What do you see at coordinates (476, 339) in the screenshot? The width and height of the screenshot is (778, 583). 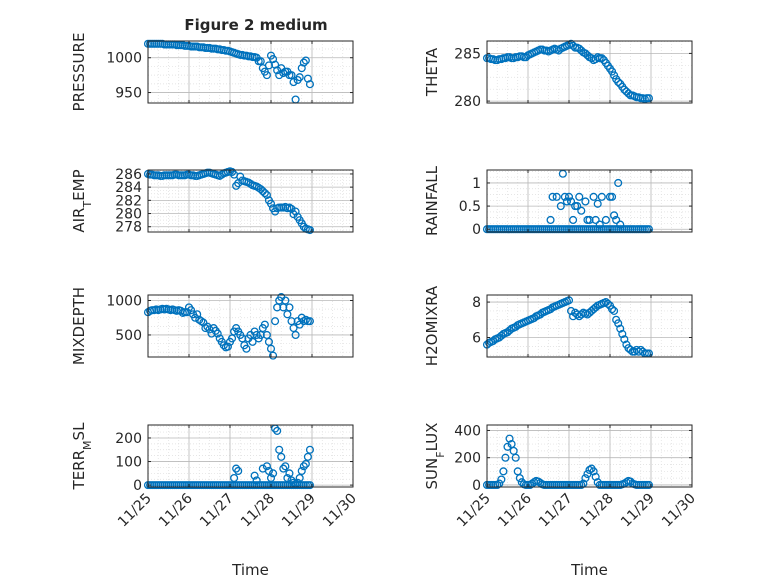 I see `y-tick-label: 6` at bounding box center [476, 339].